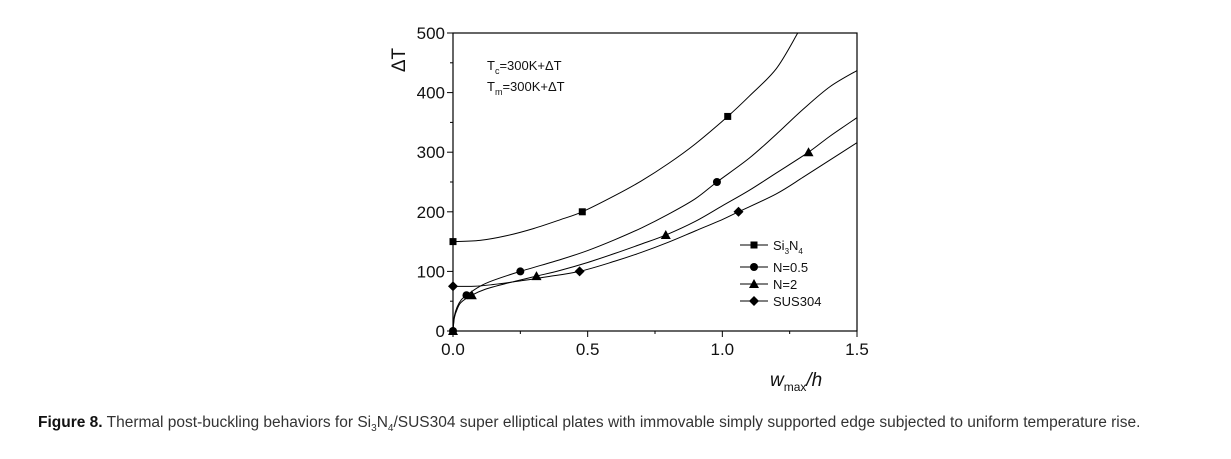 This screenshot has height=459, width=1231. I want to click on y-tick-label: 200, so click(431, 212).